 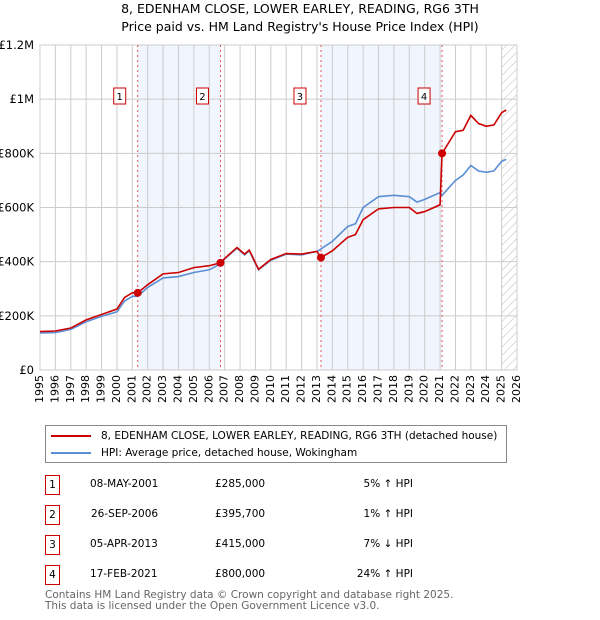 I want to click on x-tick-label: 2012, so click(x=301, y=389).